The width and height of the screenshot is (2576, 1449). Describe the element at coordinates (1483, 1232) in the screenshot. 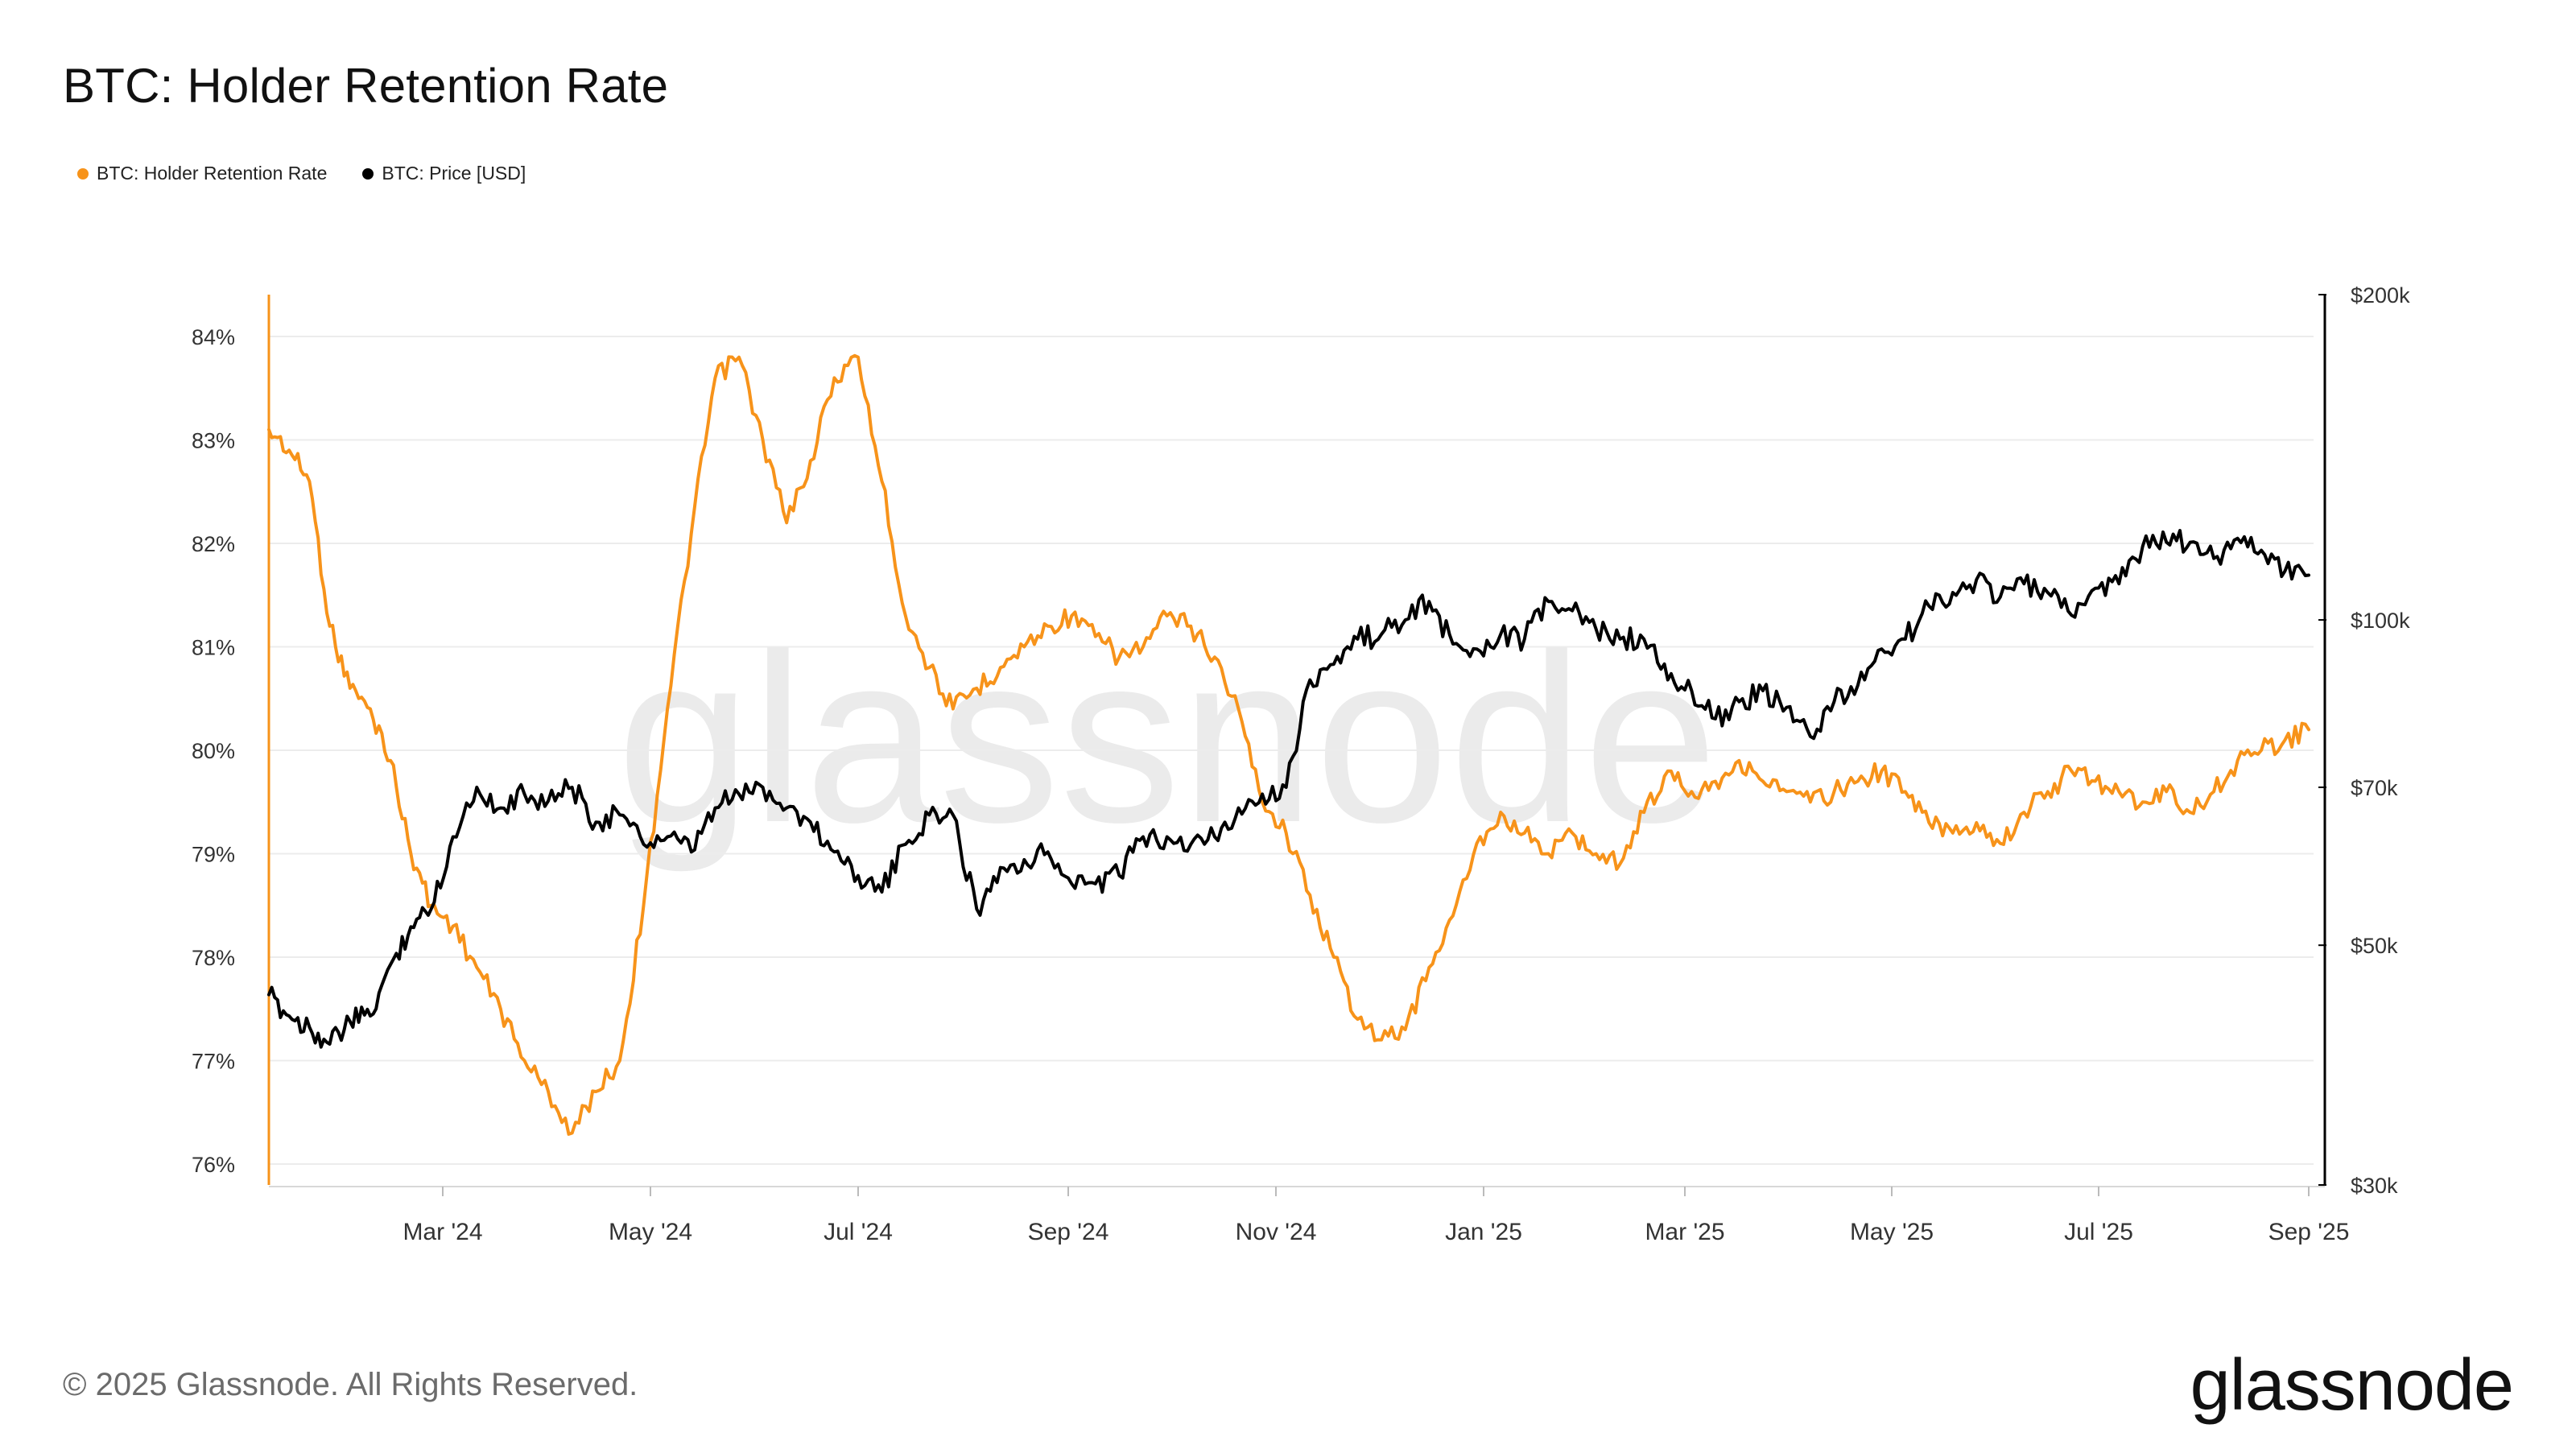

I see `x-tick-label: Jan '25` at that location.